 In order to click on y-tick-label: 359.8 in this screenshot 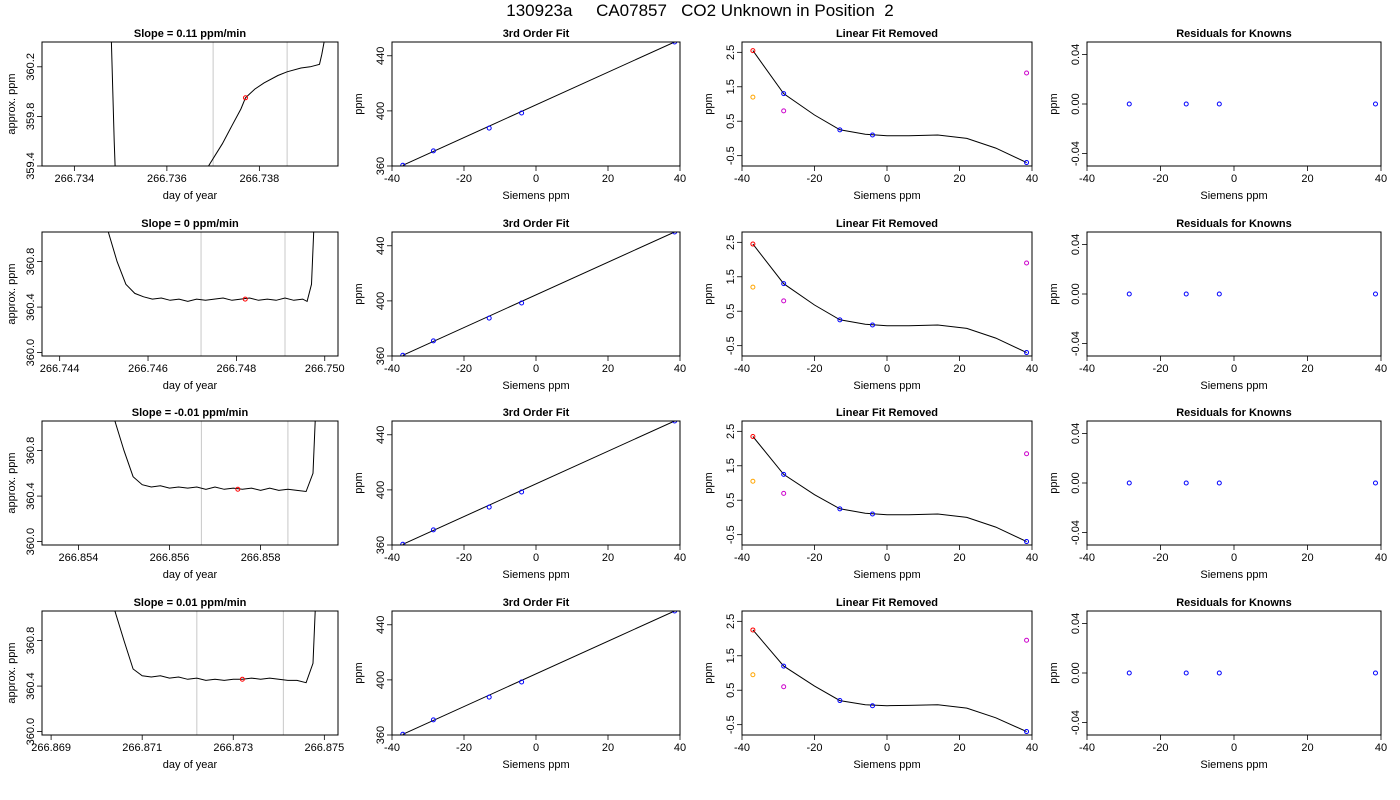, I will do `click(31, 117)`.